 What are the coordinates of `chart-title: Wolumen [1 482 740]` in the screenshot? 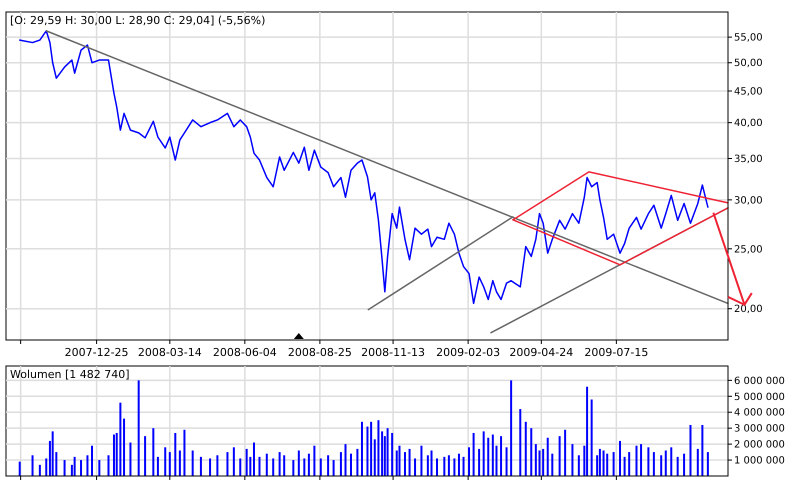 It's located at (70, 374).